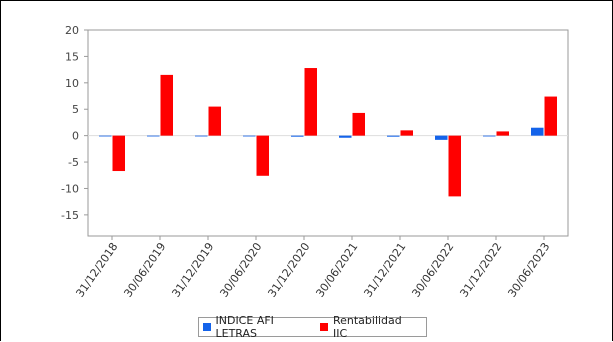  I want to click on y-tick-label: 10, so click(72, 83).